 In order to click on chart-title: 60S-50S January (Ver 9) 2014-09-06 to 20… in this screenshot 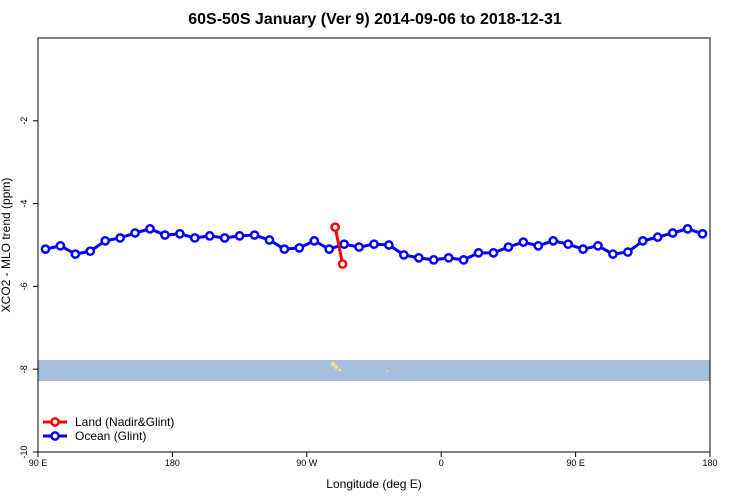, I will do `click(375, 19)`.